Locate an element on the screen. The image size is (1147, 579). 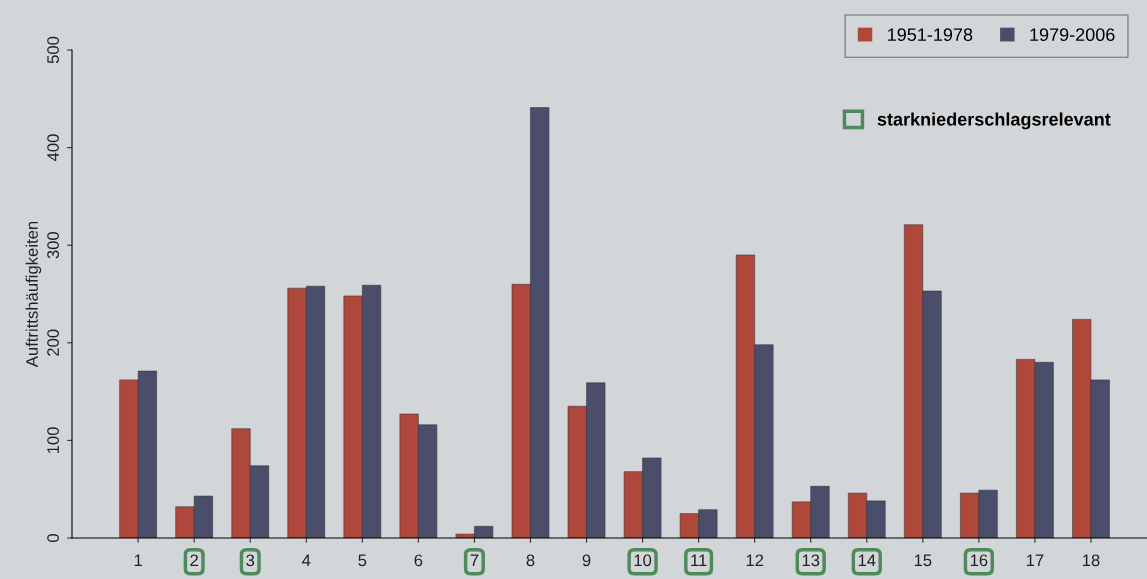
x-tick-label: 12 is located at coordinates (755, 560).